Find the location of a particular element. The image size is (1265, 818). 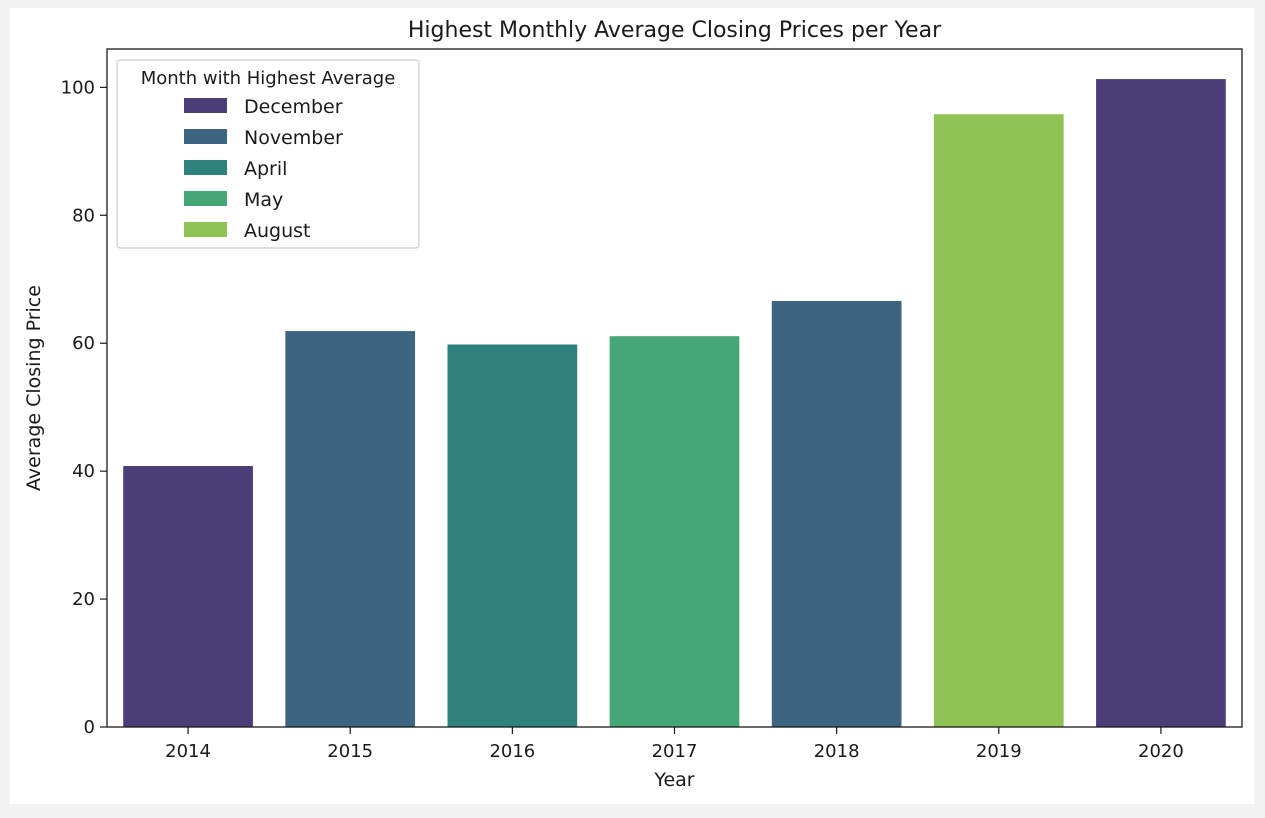

bar-2014 is located at coordinates (188, 596).